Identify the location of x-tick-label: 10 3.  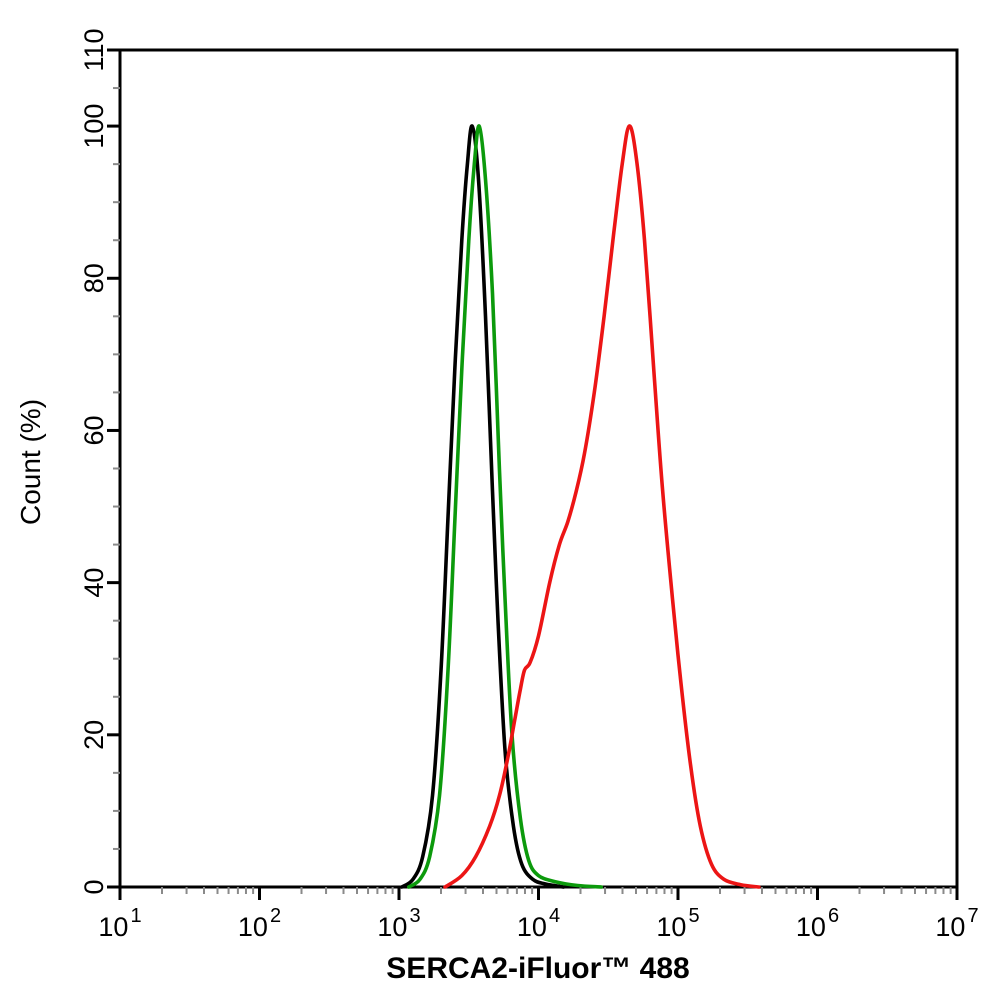
(398, 923).